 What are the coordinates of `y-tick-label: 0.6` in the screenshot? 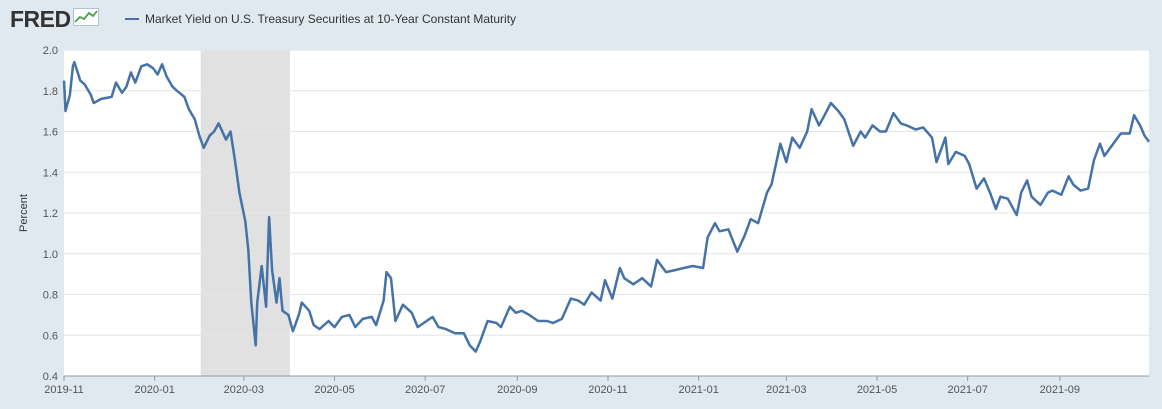 It's located at (50, 336).